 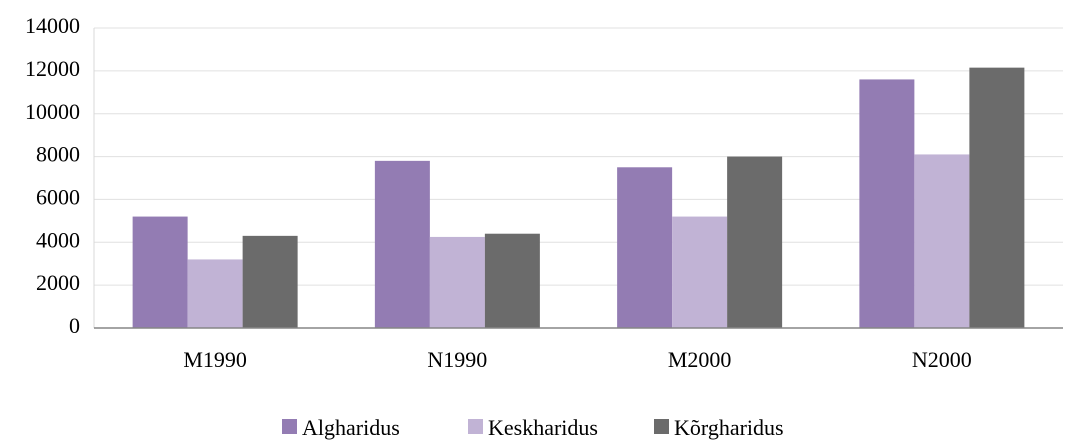 What do you see at coordinates (58, 154) in the screenshot?
I see `y-tick-label: 8000` at bounding box center [58, 154].